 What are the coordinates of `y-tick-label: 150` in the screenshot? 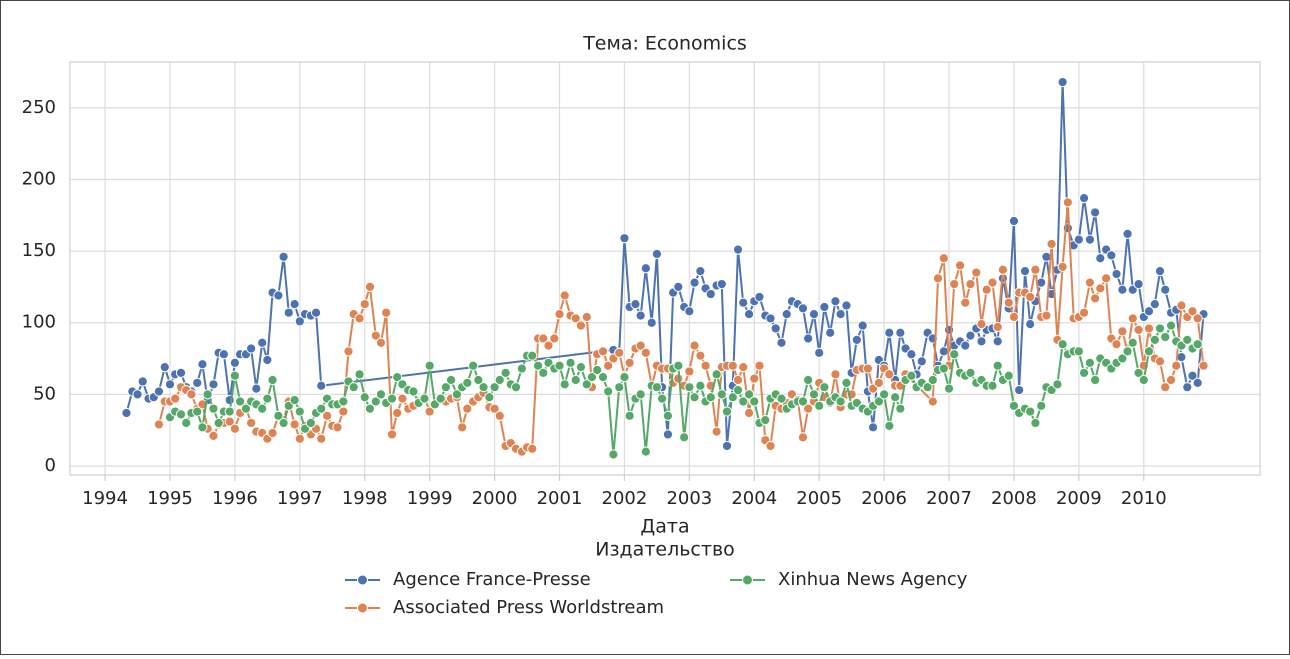 It's located at (39, 250).